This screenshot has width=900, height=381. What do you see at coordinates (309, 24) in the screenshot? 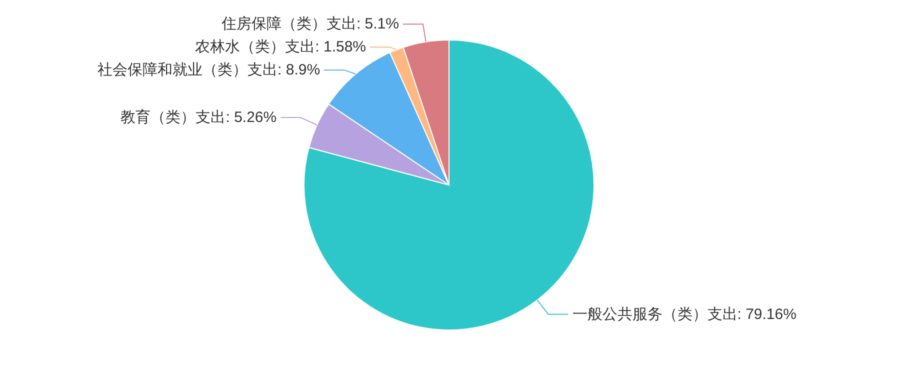
I see `slice-label: 住房保障（类）支出: 5.1%` at bounding box center [309, 24].